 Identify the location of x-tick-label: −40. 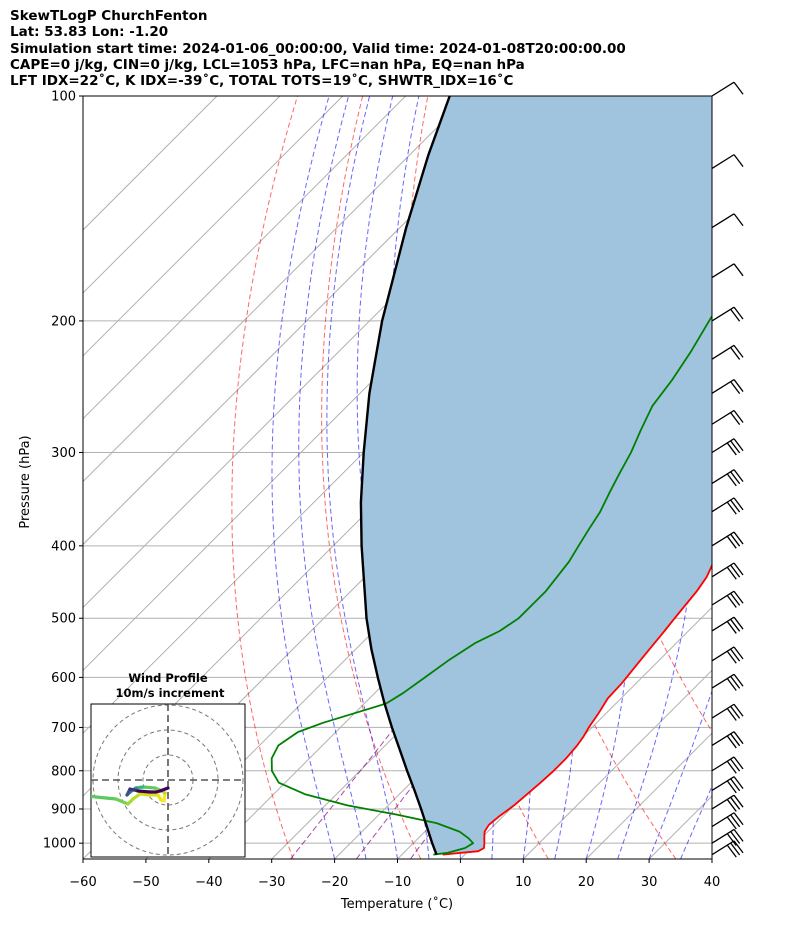
(208, 882).